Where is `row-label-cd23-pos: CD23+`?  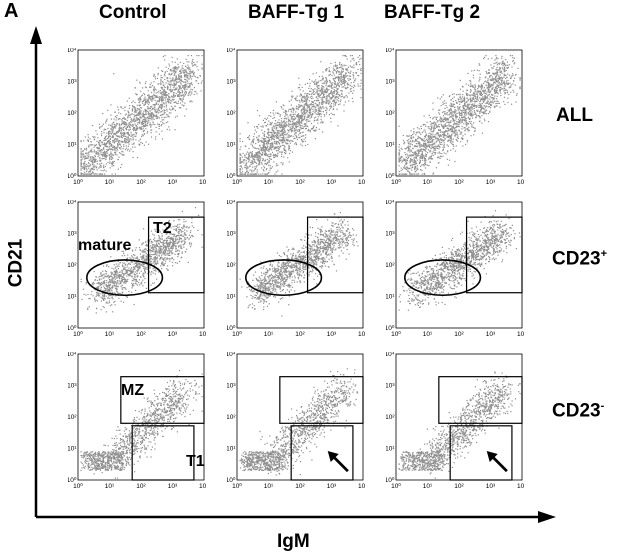 row-label-cd23-pos: CD23+ is located at coordinates (580, 259).